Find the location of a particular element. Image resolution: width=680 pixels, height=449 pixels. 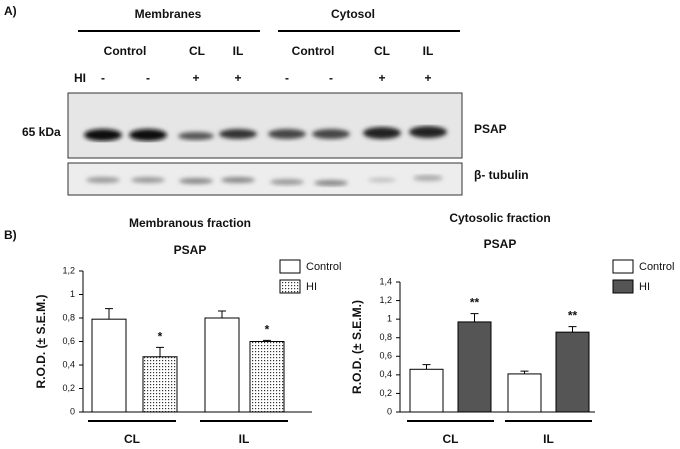

blot-tubulin is located at coordinates (265, 179).